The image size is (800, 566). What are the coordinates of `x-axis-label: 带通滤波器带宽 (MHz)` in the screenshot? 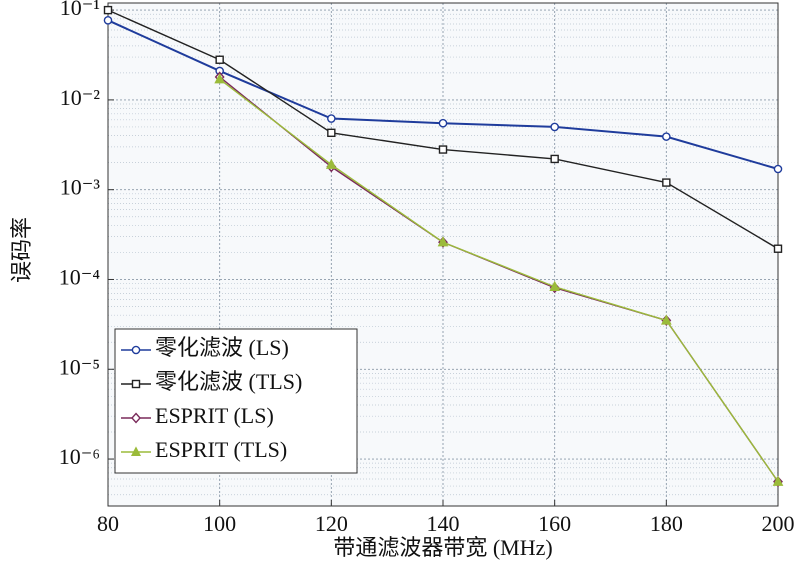 It's located at (442, 547).